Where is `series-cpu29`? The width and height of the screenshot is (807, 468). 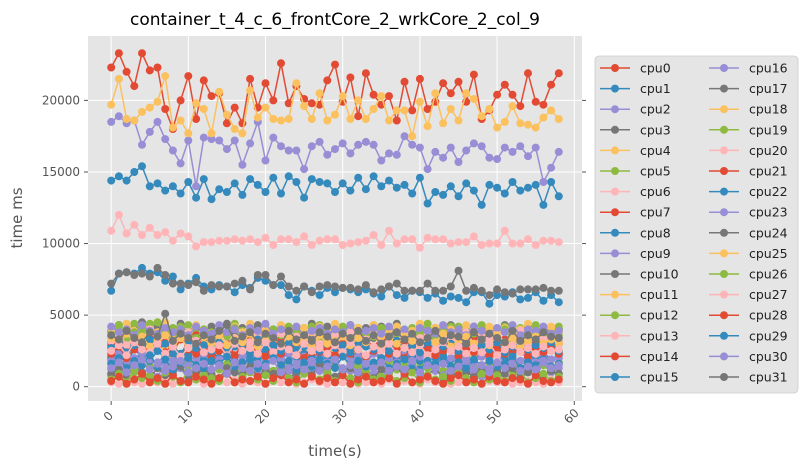 series-cpu29 is located at coordinates (335, 362).